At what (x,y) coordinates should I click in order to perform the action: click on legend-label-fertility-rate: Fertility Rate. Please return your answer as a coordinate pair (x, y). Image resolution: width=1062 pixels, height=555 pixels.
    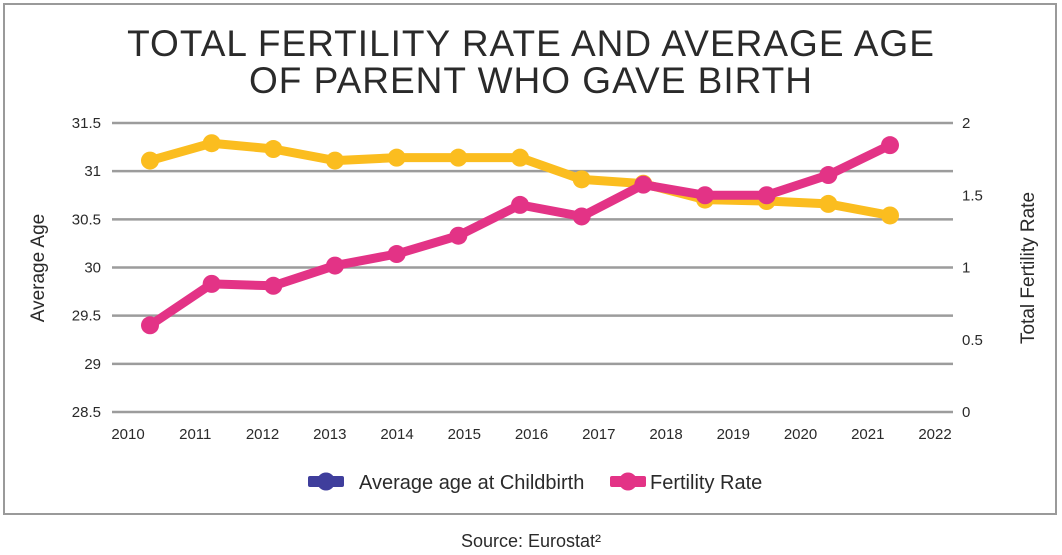
    Looking at the image, I should click on (706, 483).